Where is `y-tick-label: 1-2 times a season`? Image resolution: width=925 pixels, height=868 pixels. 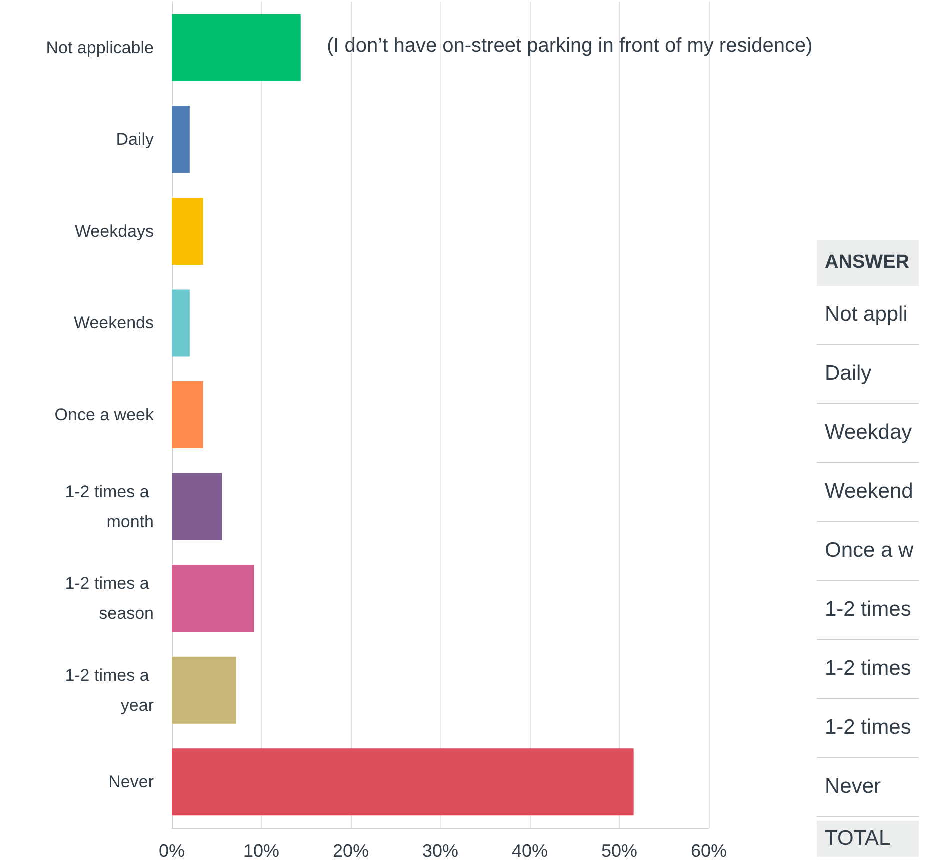 y-tick-label: 1-2 times a season is located at coordinates (109, 599).